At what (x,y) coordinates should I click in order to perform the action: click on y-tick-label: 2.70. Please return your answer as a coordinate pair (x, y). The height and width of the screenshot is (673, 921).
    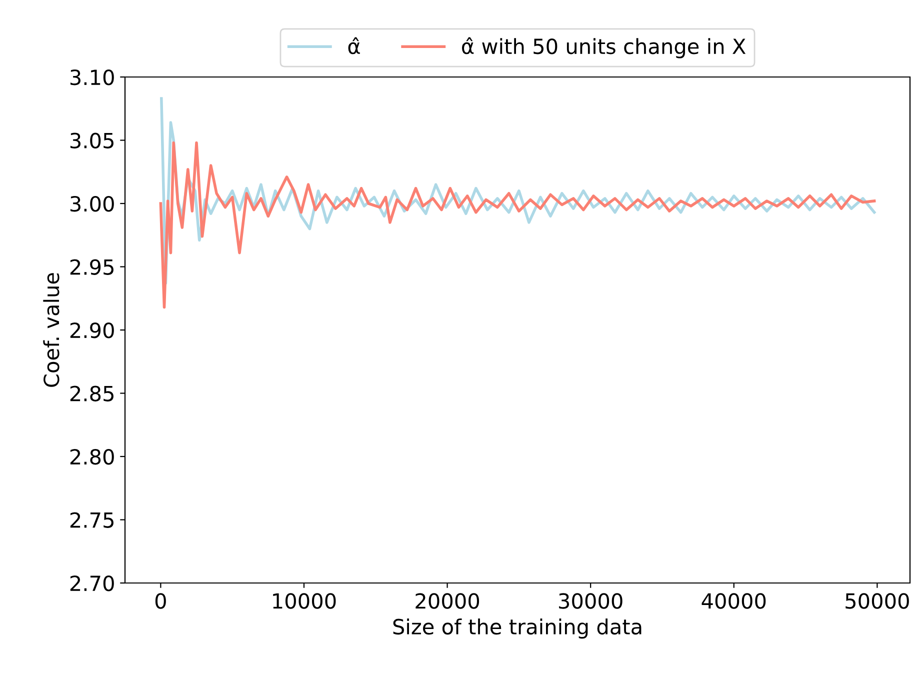
    Looking at the image, I should click on (92, 583).